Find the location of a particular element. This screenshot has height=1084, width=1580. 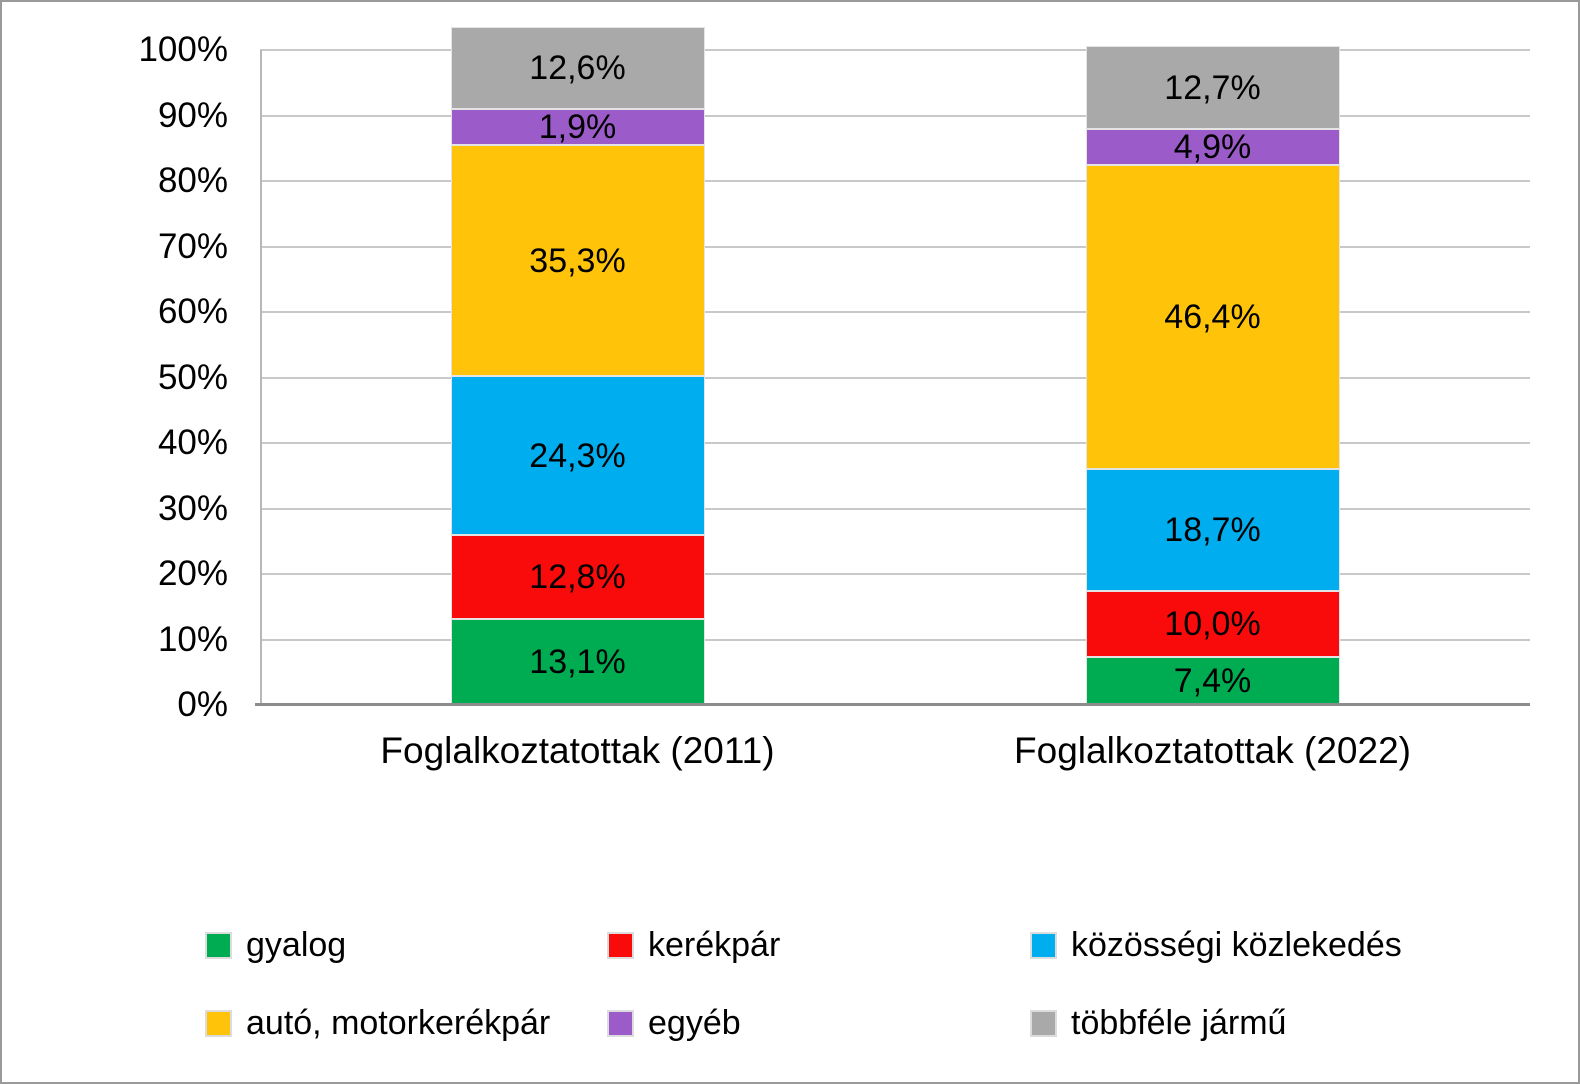

legend-item-egyéb: egyéb is located at coordinates (674, 1023).